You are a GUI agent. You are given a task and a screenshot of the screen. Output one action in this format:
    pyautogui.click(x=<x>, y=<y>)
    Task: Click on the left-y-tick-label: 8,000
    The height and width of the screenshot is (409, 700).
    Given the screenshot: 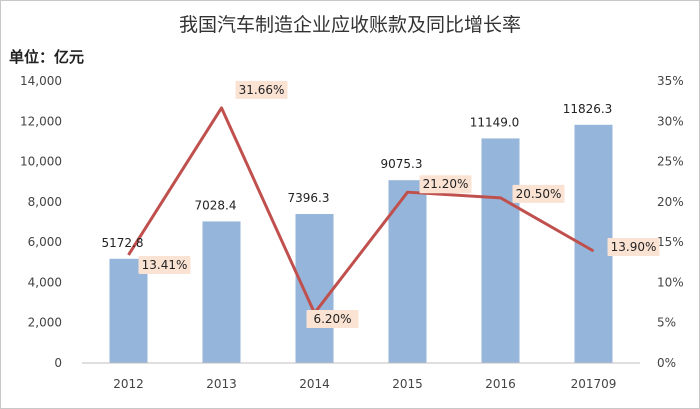 What is the action you would take?
    pyautogui.click(x=45, y=202)
    